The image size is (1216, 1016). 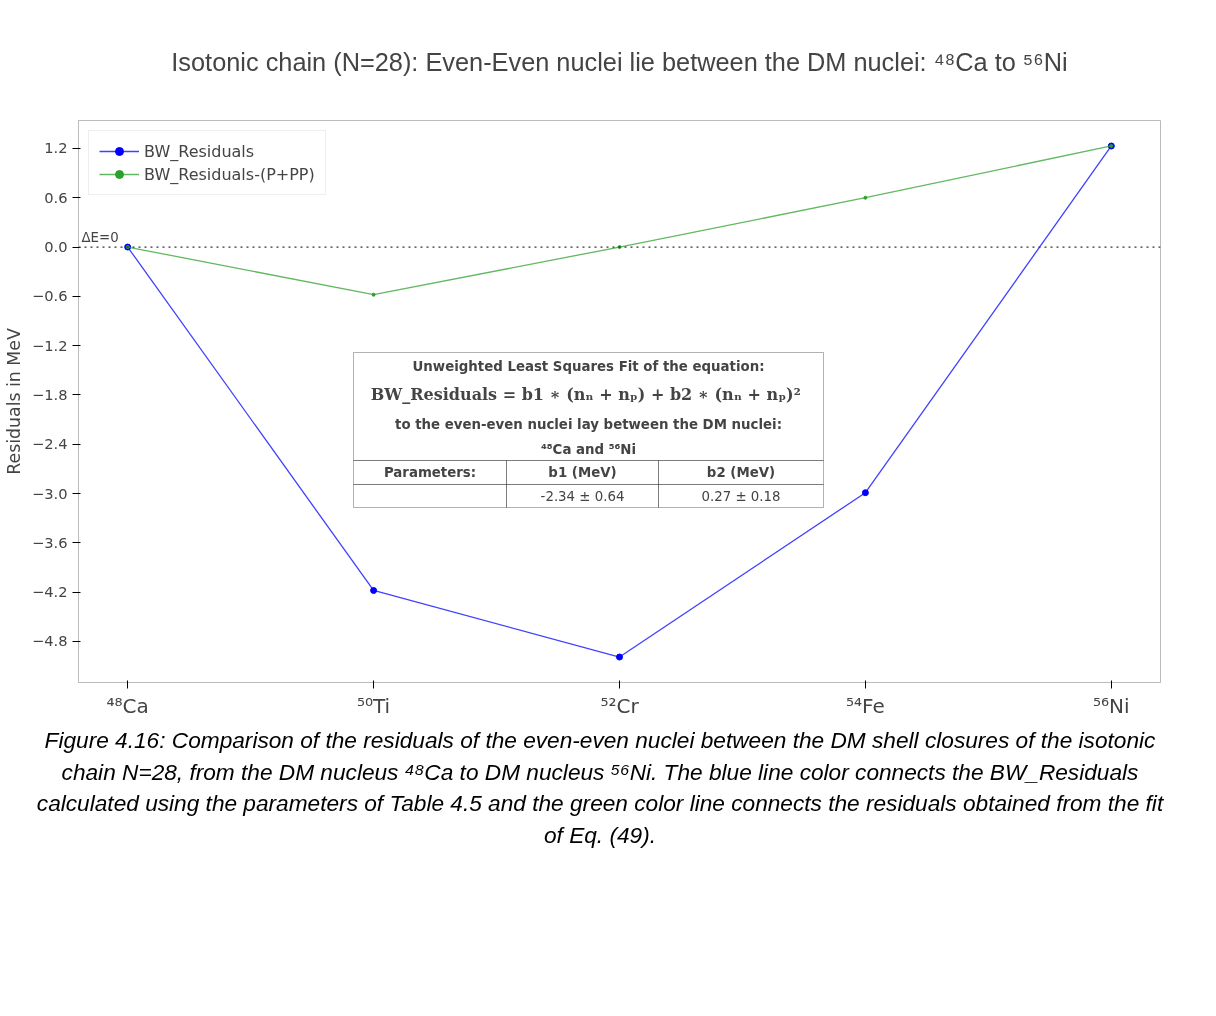 I want to click on x-tick-label: ⁵⁴Fe, so click(x=865, y=705).